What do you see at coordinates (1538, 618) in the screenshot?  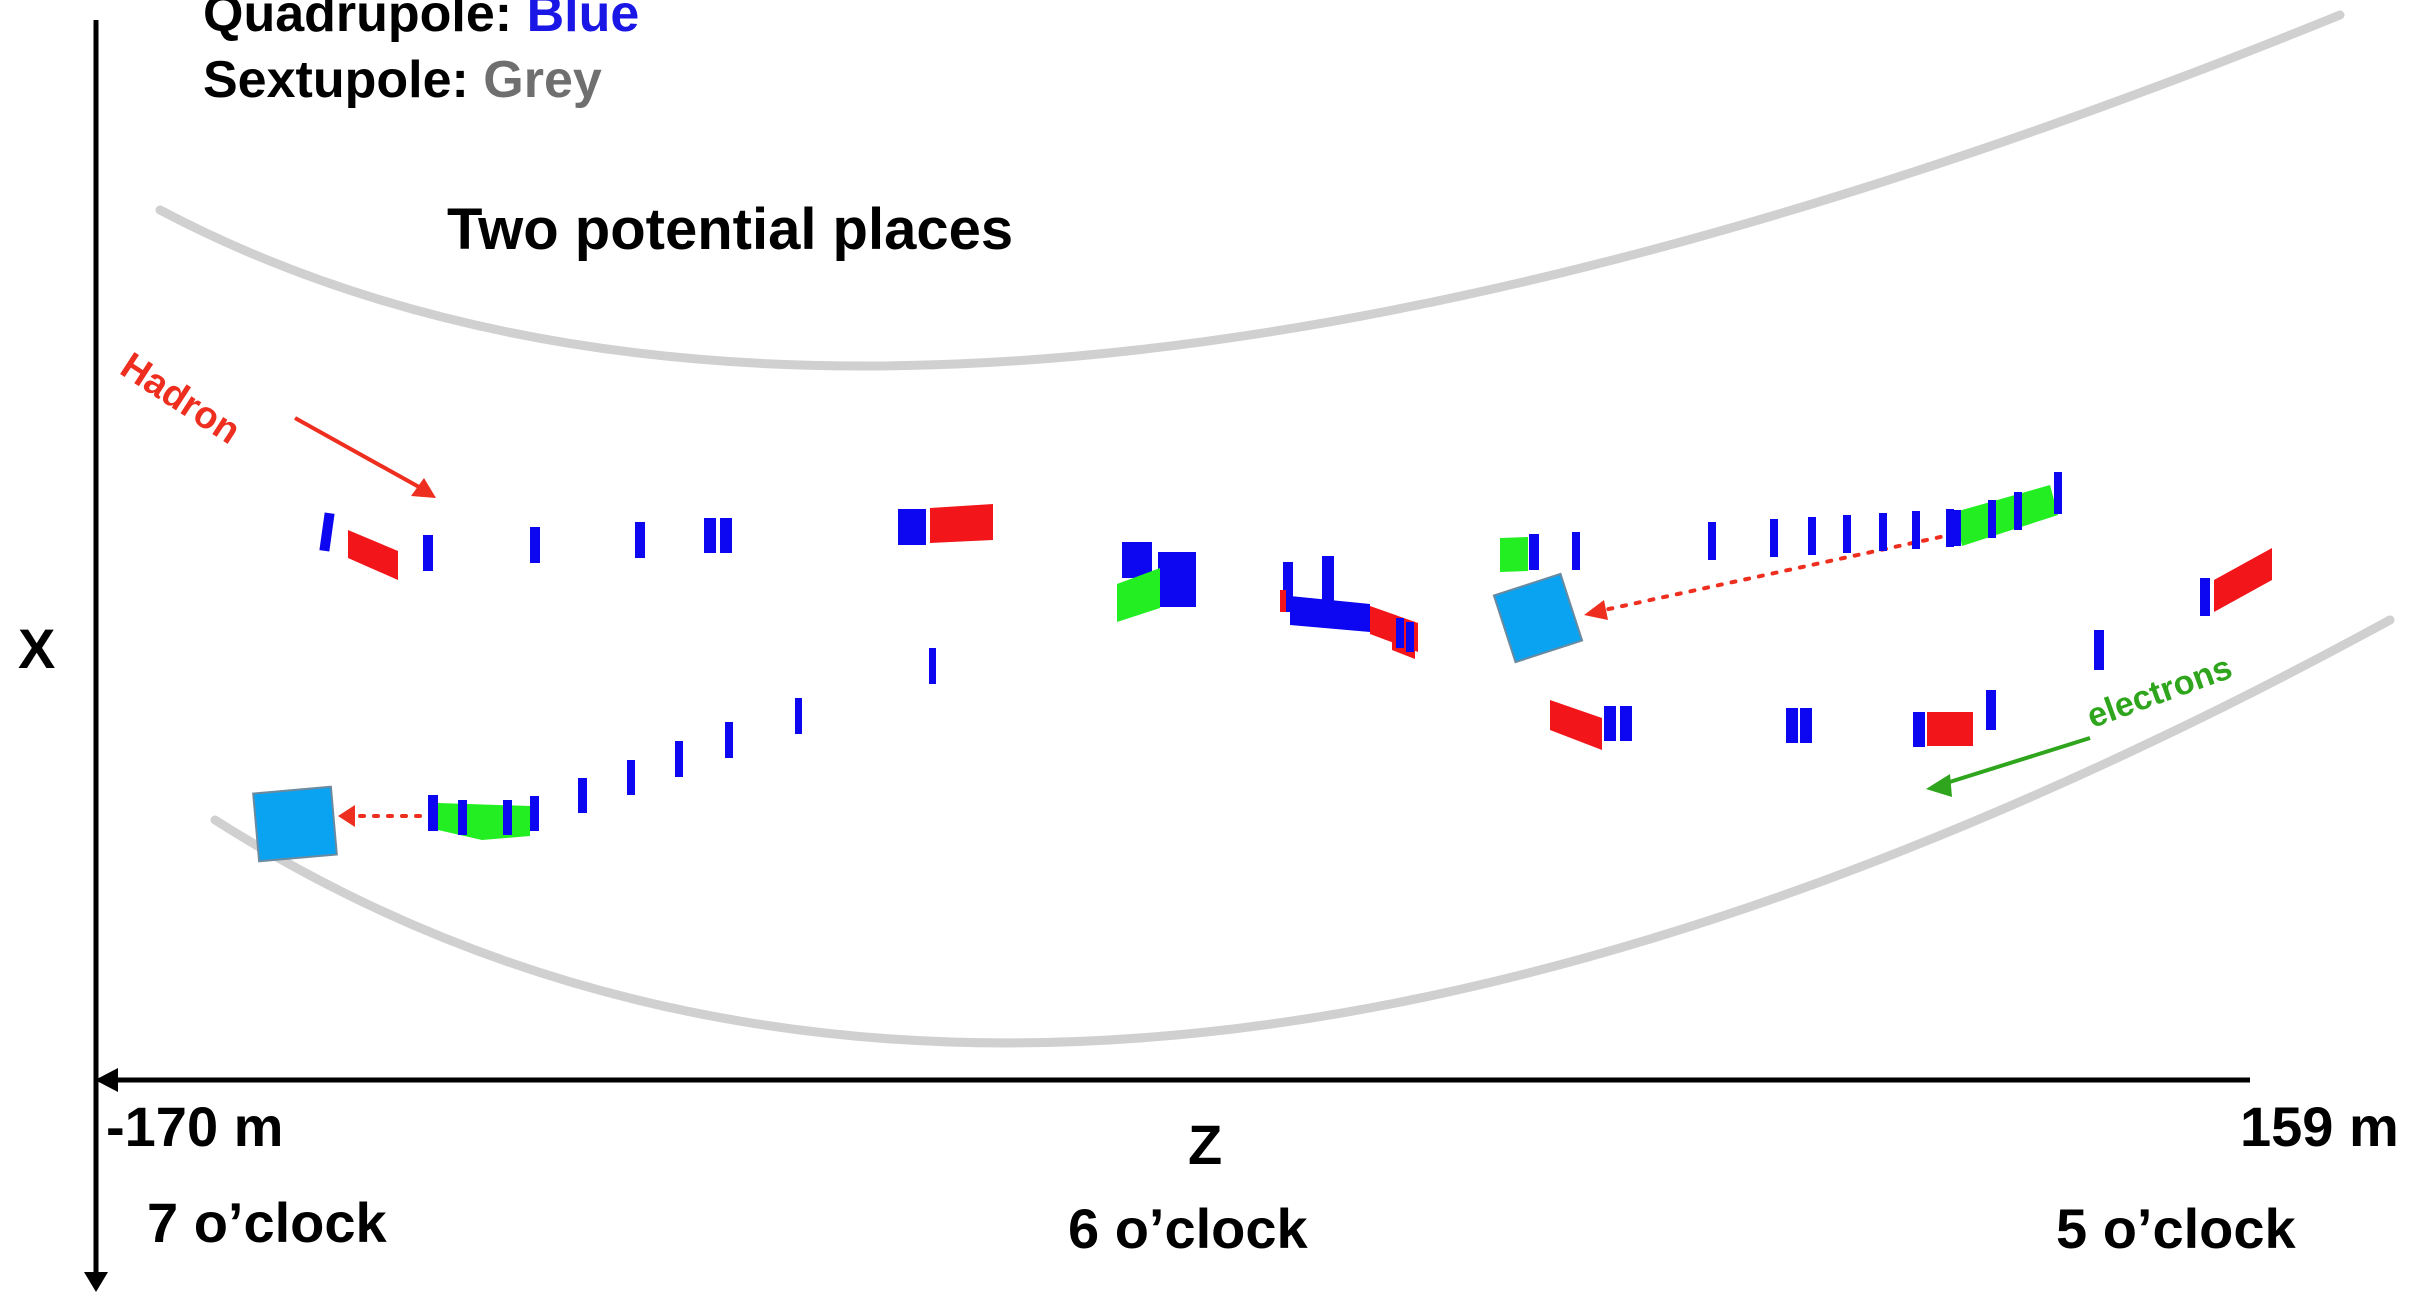 I see `detector-place-right` at bounding box center [1538, 618].